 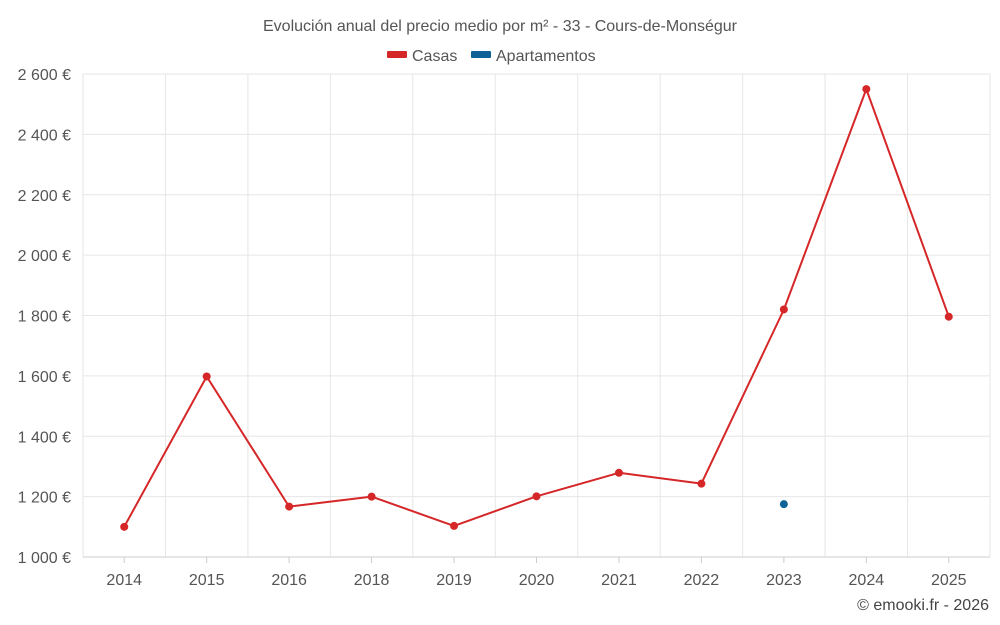 I want to click on legend-item-casas: Casas, so click(x=422, y=56).